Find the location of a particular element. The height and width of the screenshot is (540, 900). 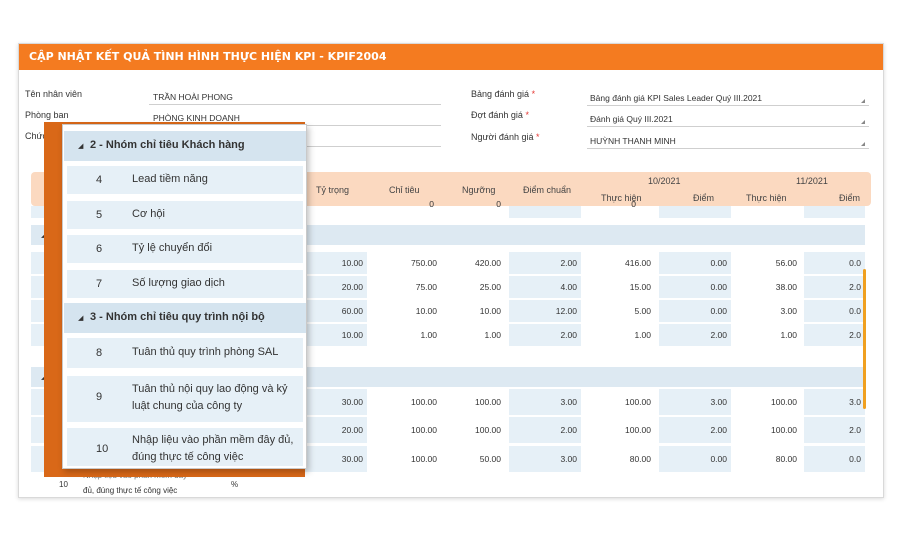

item-label: Cơ hội is located at coordinates (148, 214).